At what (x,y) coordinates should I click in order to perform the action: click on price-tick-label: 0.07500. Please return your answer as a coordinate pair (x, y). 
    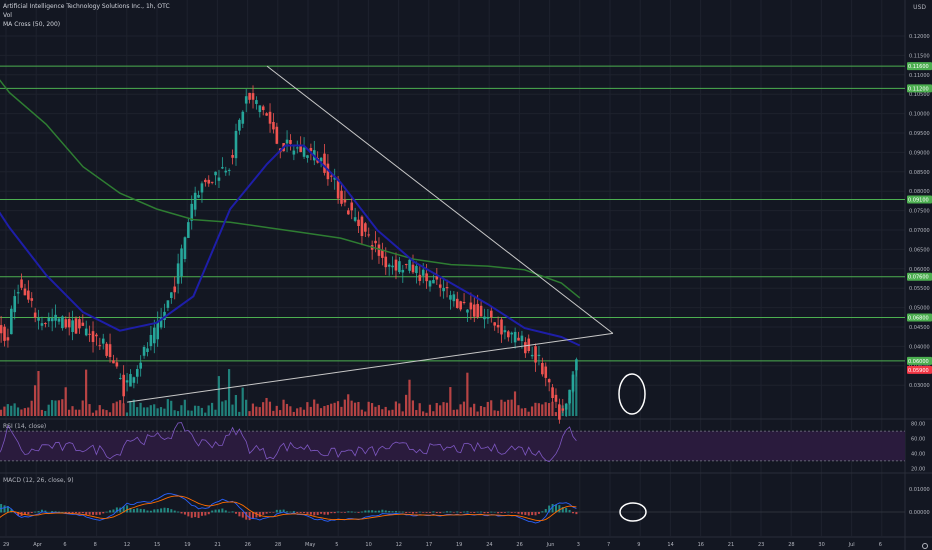
    Looking at the image, I should click on (919, 212).